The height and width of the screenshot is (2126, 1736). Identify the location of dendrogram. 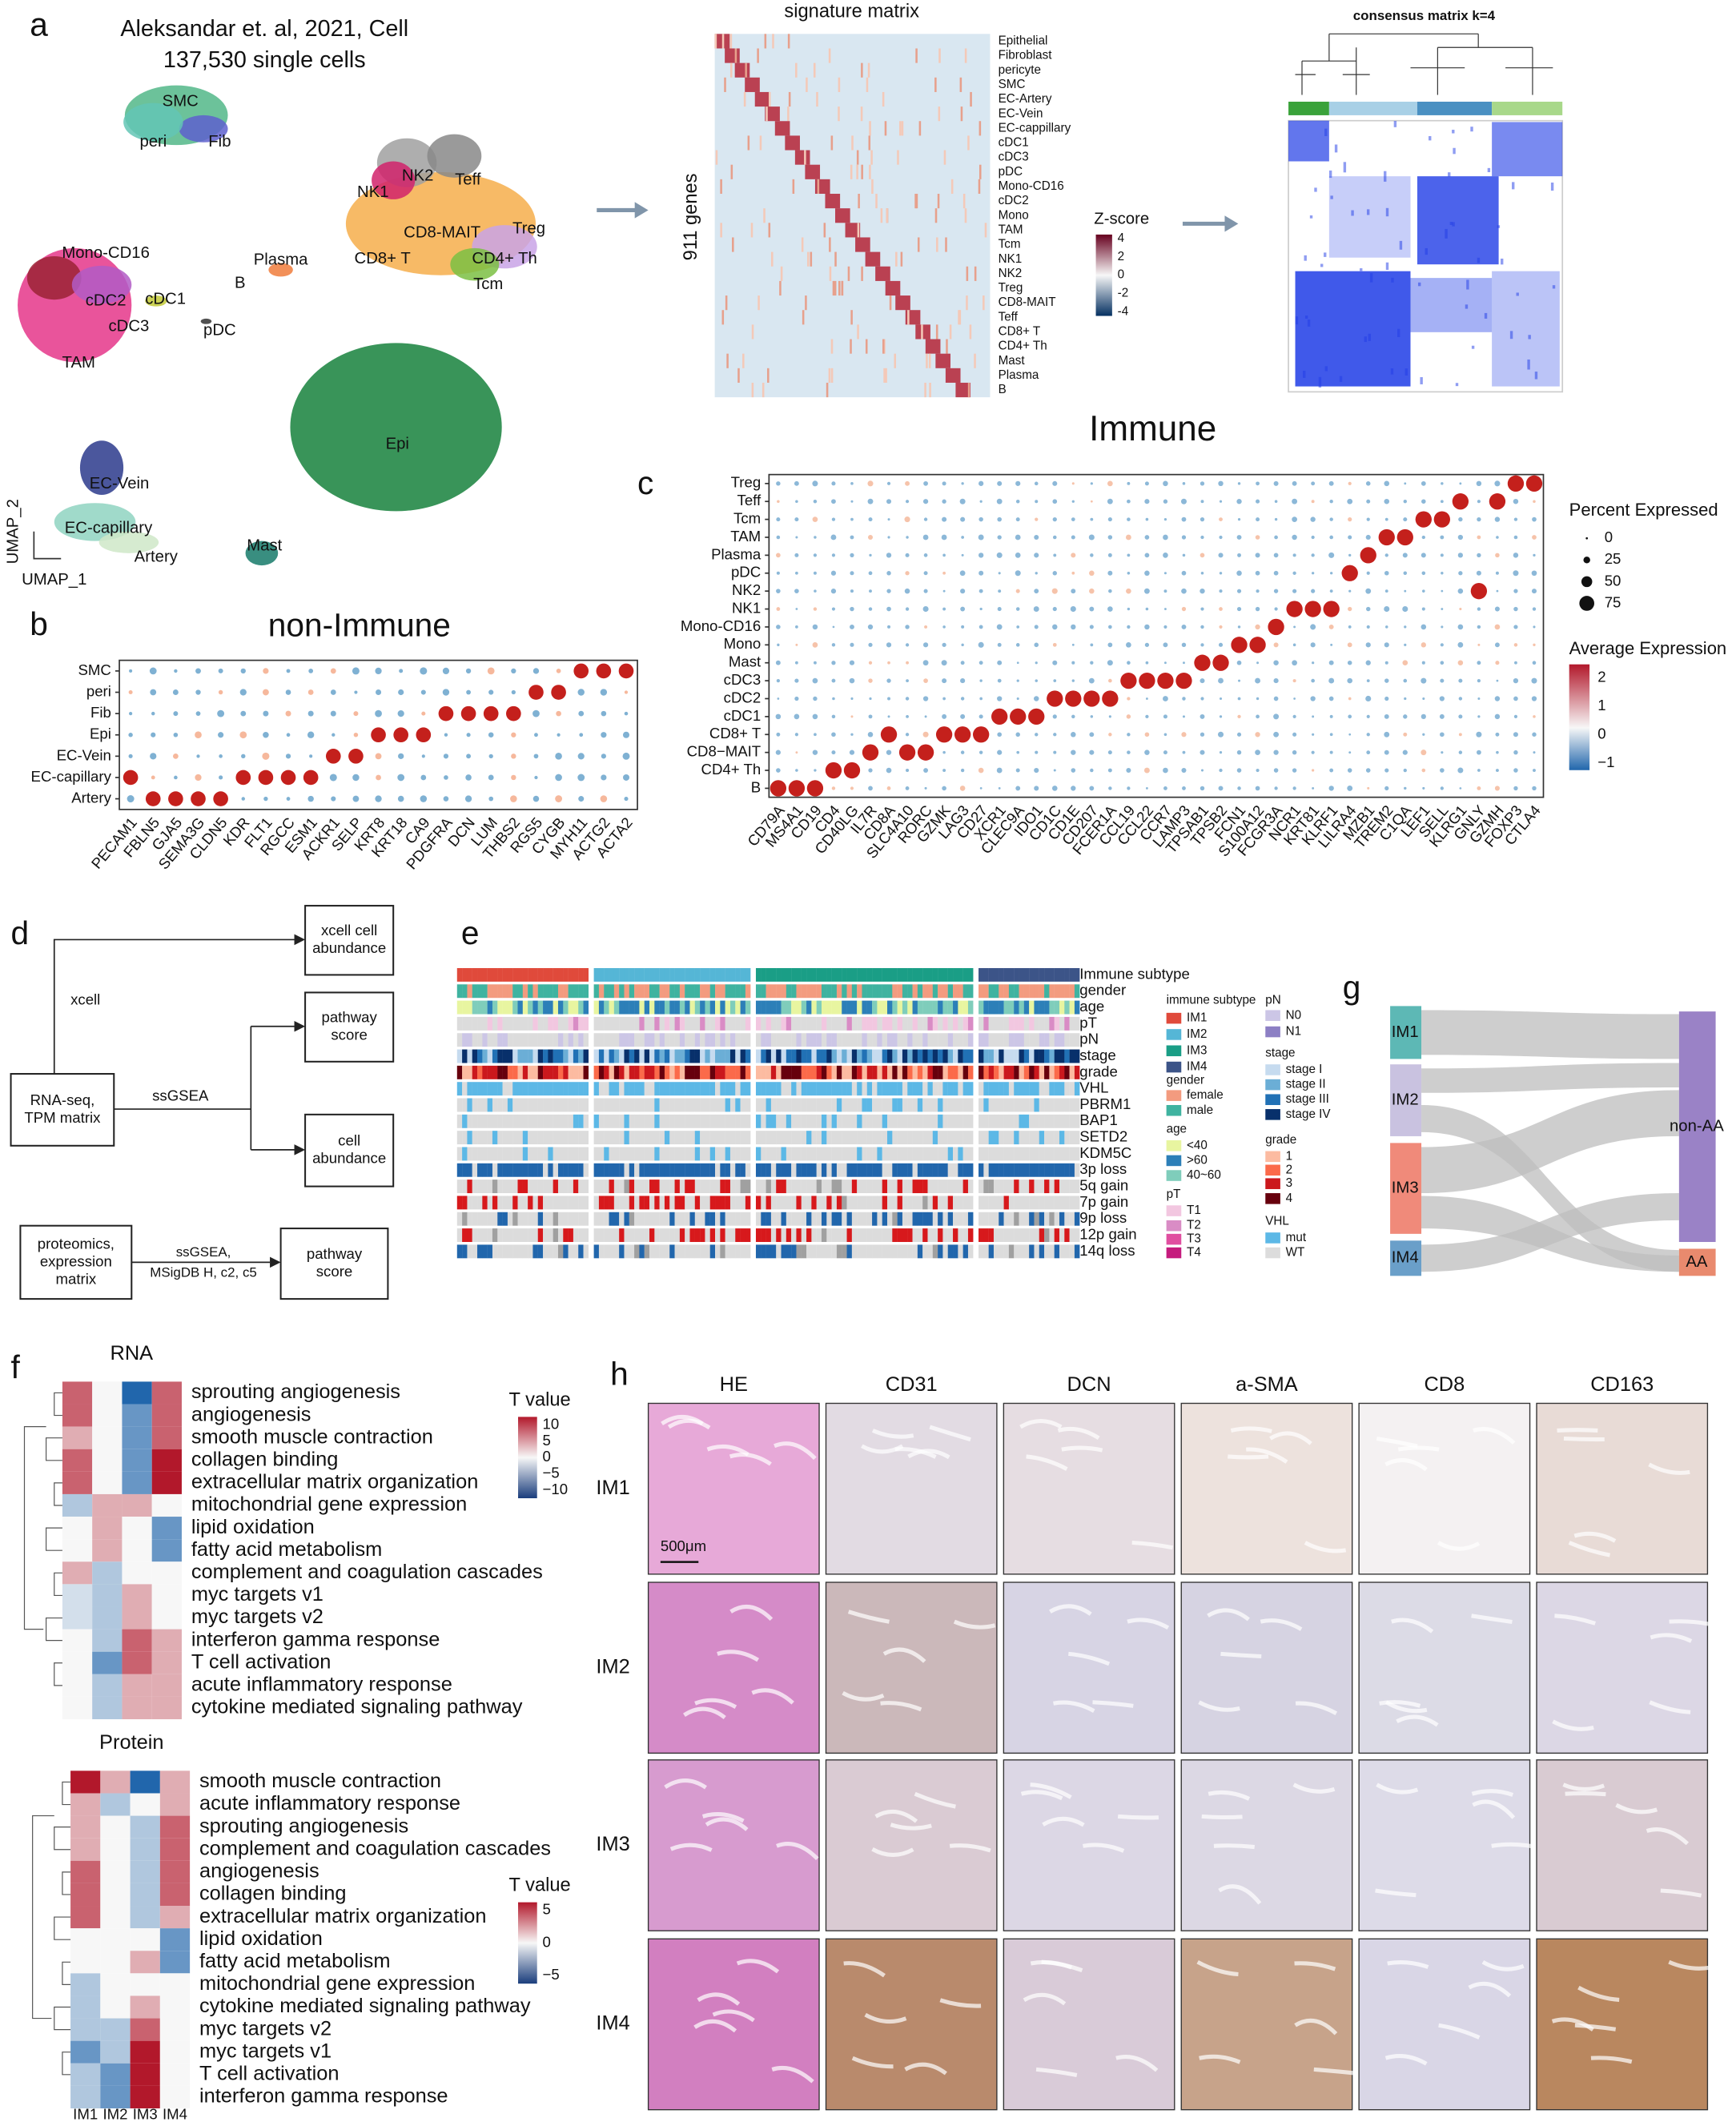
(54, 1629).